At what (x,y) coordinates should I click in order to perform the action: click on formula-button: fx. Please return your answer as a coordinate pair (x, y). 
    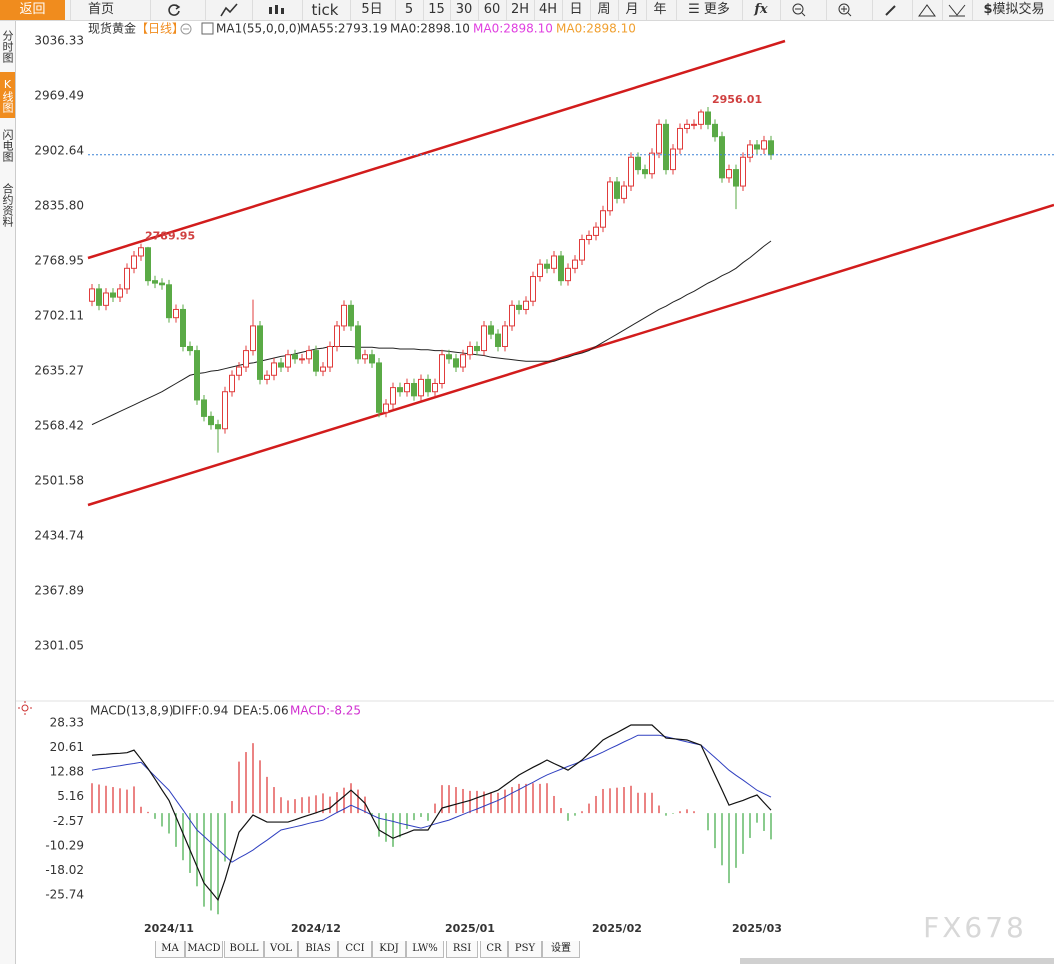
    Looking at the image, I should click on (760, 10).